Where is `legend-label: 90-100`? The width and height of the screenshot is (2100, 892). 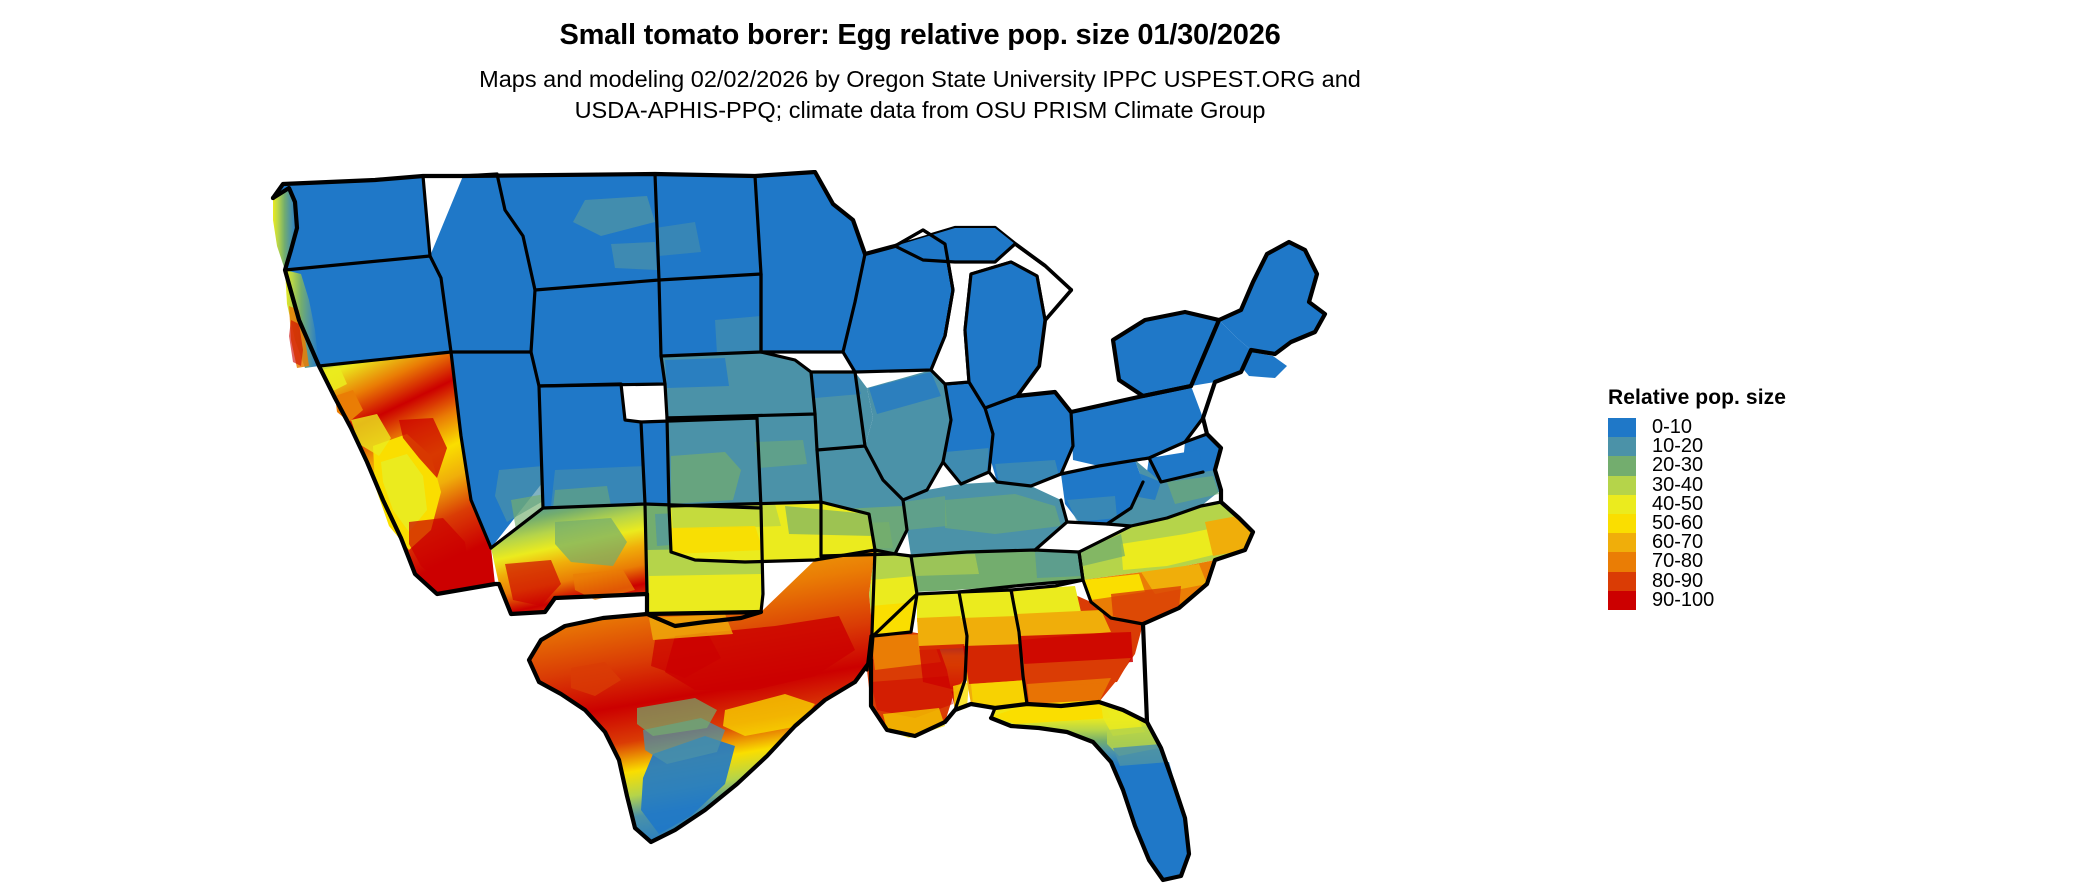
legend-label: 90-100 is located at coordinates (1683, 599).